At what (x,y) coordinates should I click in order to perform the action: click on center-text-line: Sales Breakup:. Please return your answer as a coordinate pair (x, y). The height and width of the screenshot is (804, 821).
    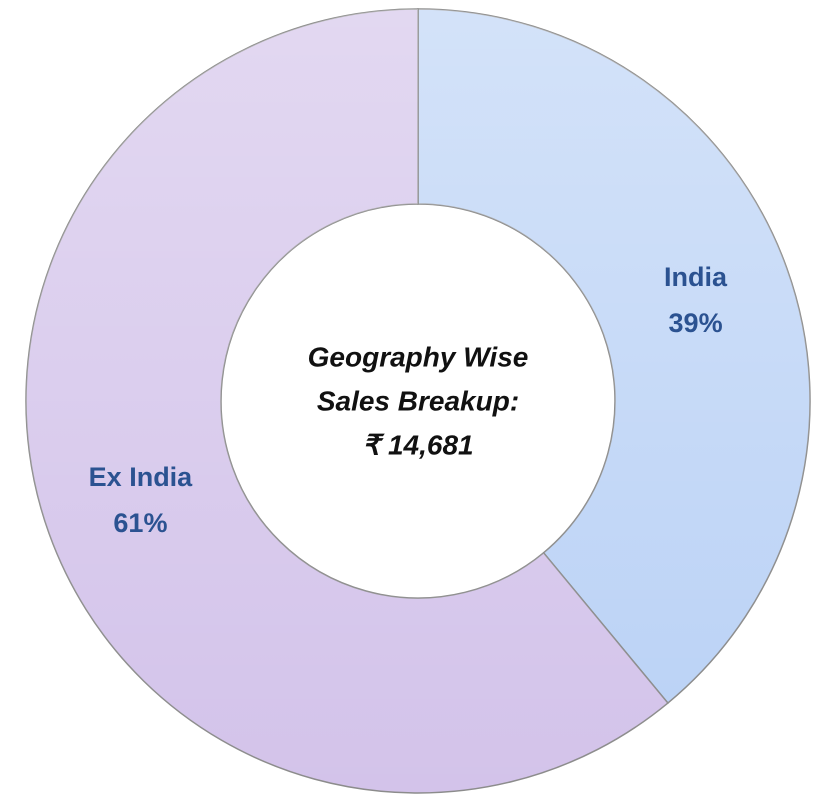
    Looking at the image, I should click on (418, 400).